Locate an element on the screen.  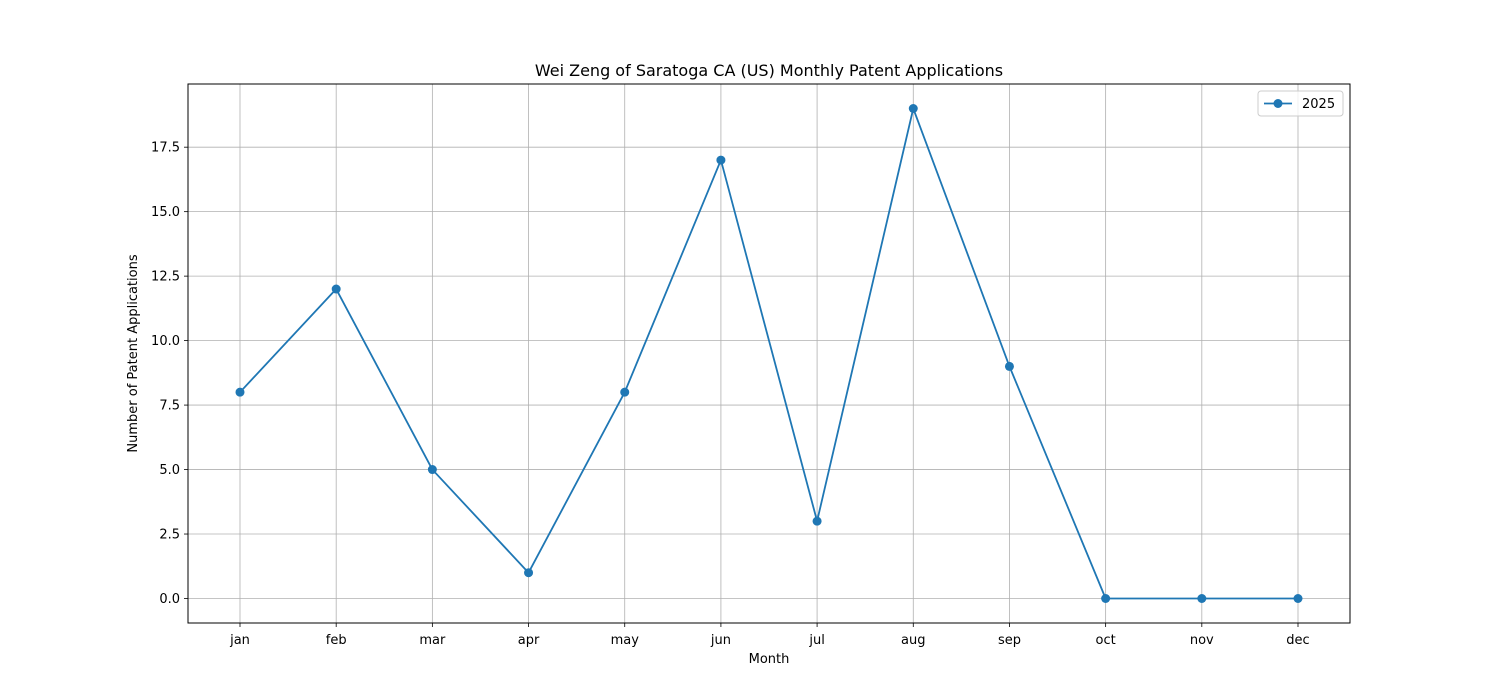
legend-dot-marker is located at coordinates (1278, 103).